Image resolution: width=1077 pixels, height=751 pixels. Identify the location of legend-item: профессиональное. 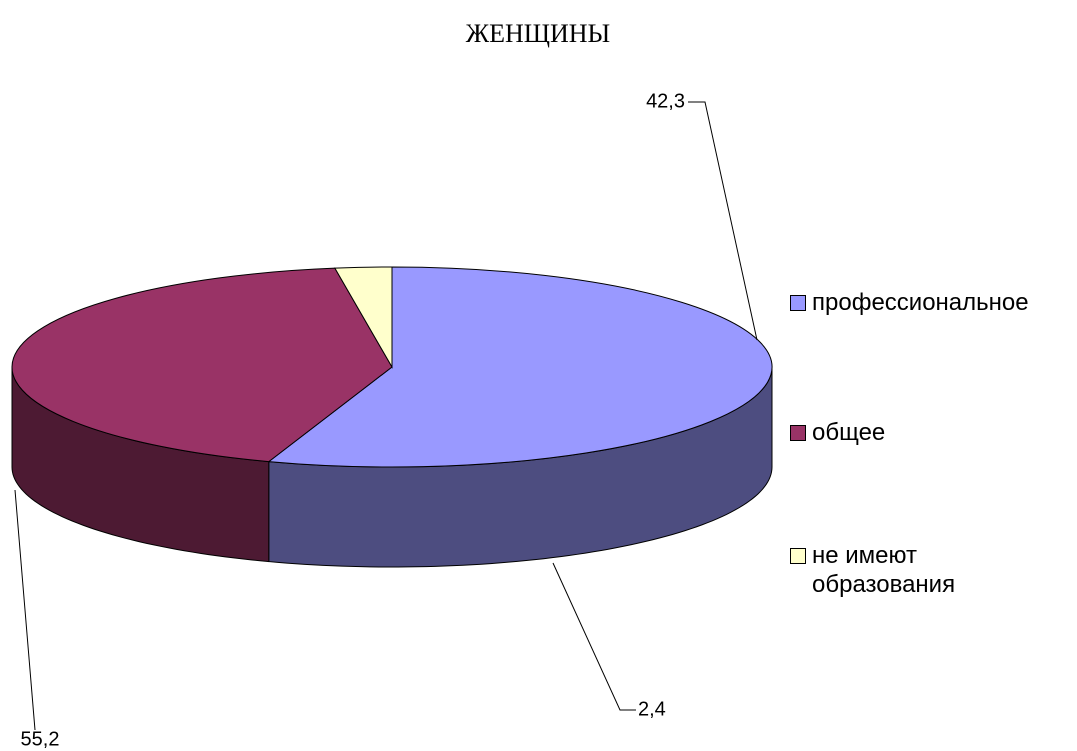
(930, 302).